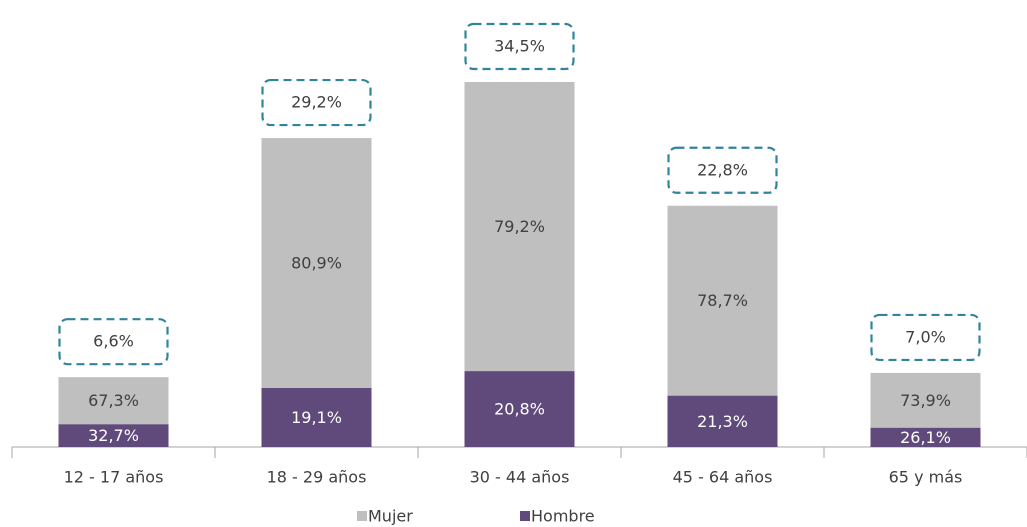 The image size is (1027, 527). I want to click on data-label: 32,7%, so click(113, 435).